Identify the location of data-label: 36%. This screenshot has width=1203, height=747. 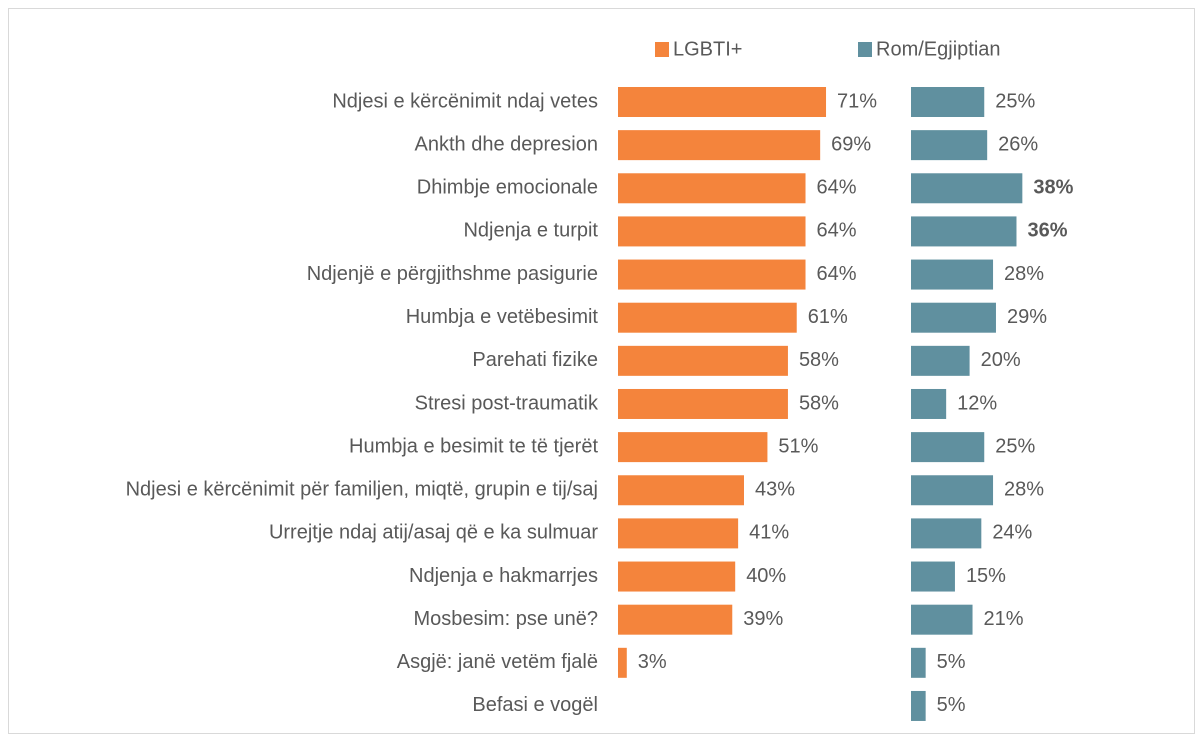
(1047, 231).